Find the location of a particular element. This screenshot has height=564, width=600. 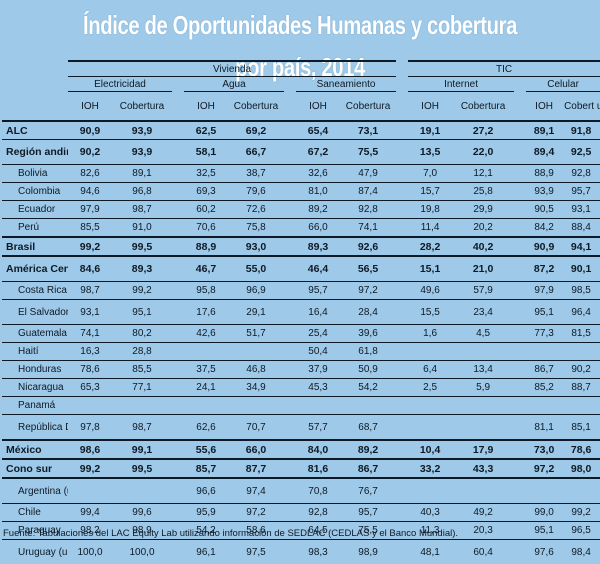

cell-ioh: 93,9 is located at coordinates (544, 192).